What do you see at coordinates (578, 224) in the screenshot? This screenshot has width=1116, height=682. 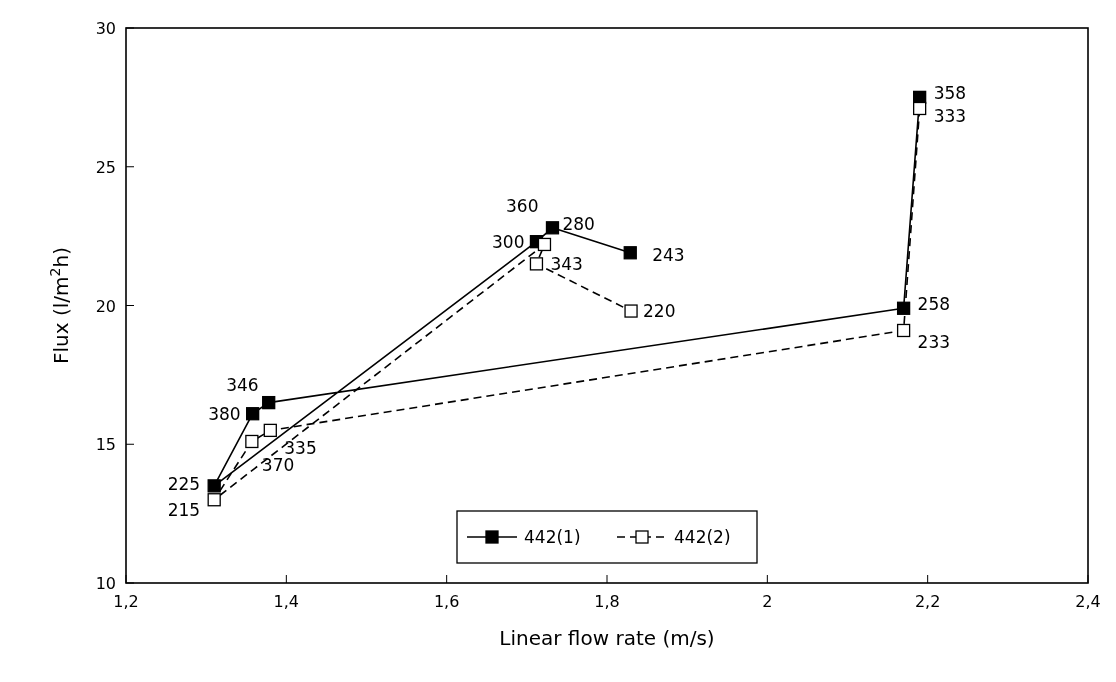 I see `annotation: 280` at bounding box center [578, 224].